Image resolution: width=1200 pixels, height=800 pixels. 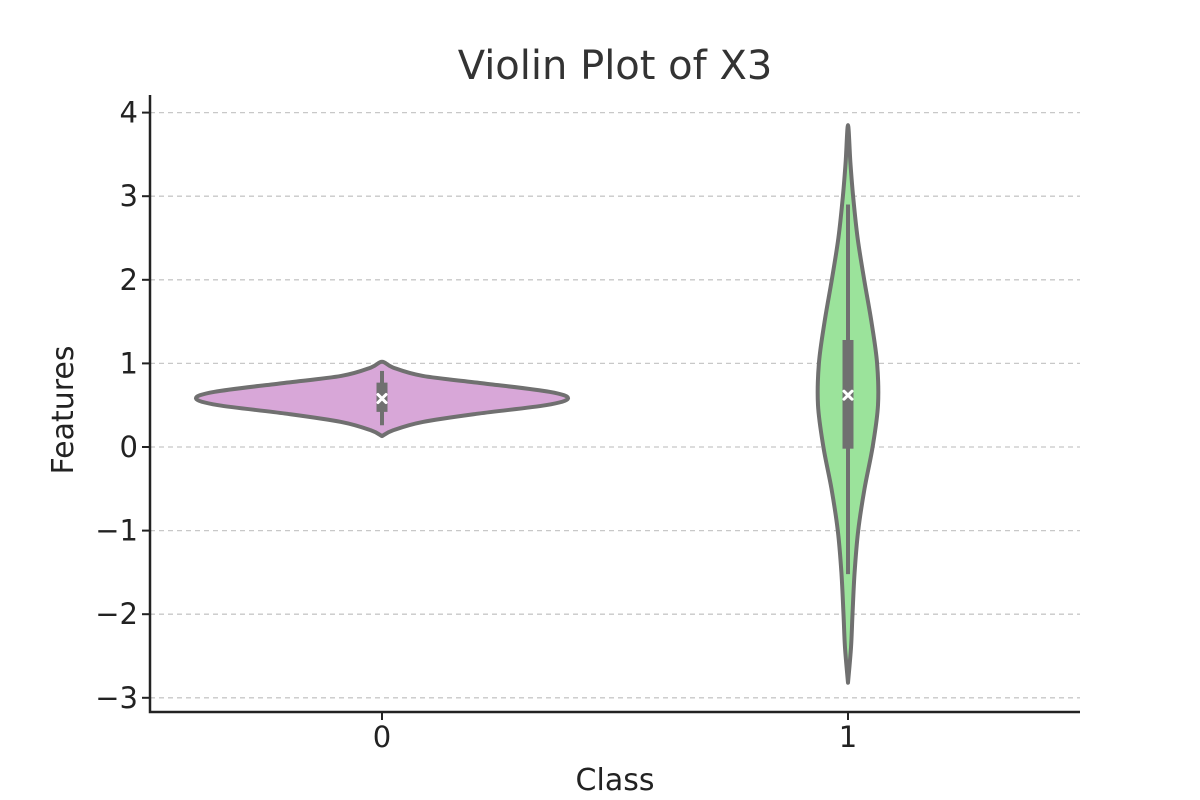 I want to click on y-tick-label: −3, so click(x=116, y=698).